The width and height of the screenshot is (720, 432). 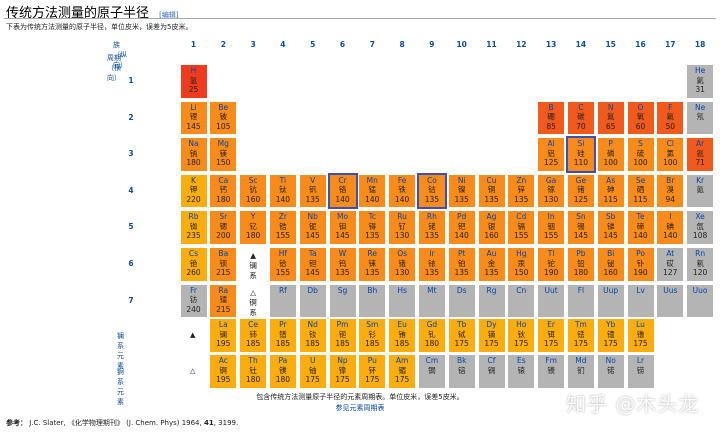 I want to click on element-cell-na: Na 钠 180, so click(x=193, y=154).